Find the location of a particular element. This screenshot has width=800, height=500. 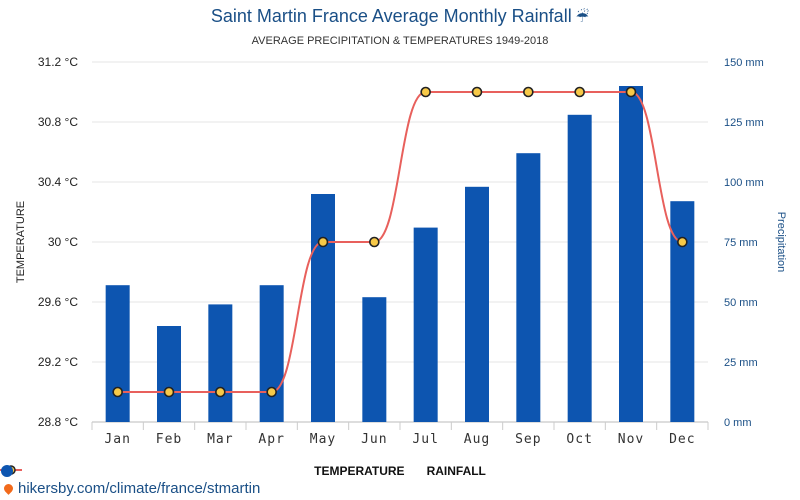

y-tick-label-left: 28.8 °C is located at coordinates (58, 422).